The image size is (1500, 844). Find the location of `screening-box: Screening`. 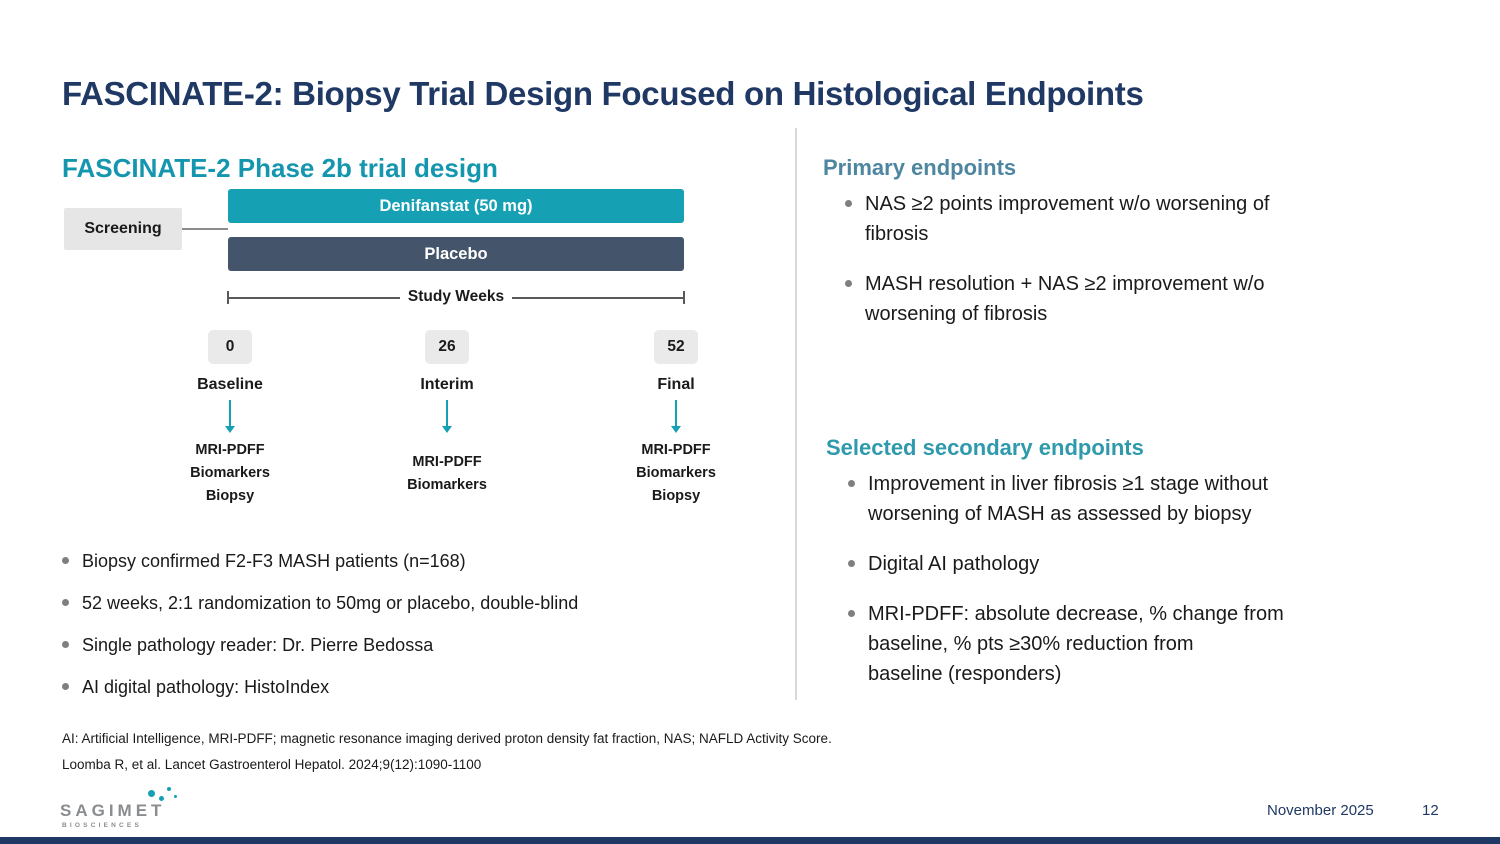

screening-box: Screening is located at coordinates (123, 229).